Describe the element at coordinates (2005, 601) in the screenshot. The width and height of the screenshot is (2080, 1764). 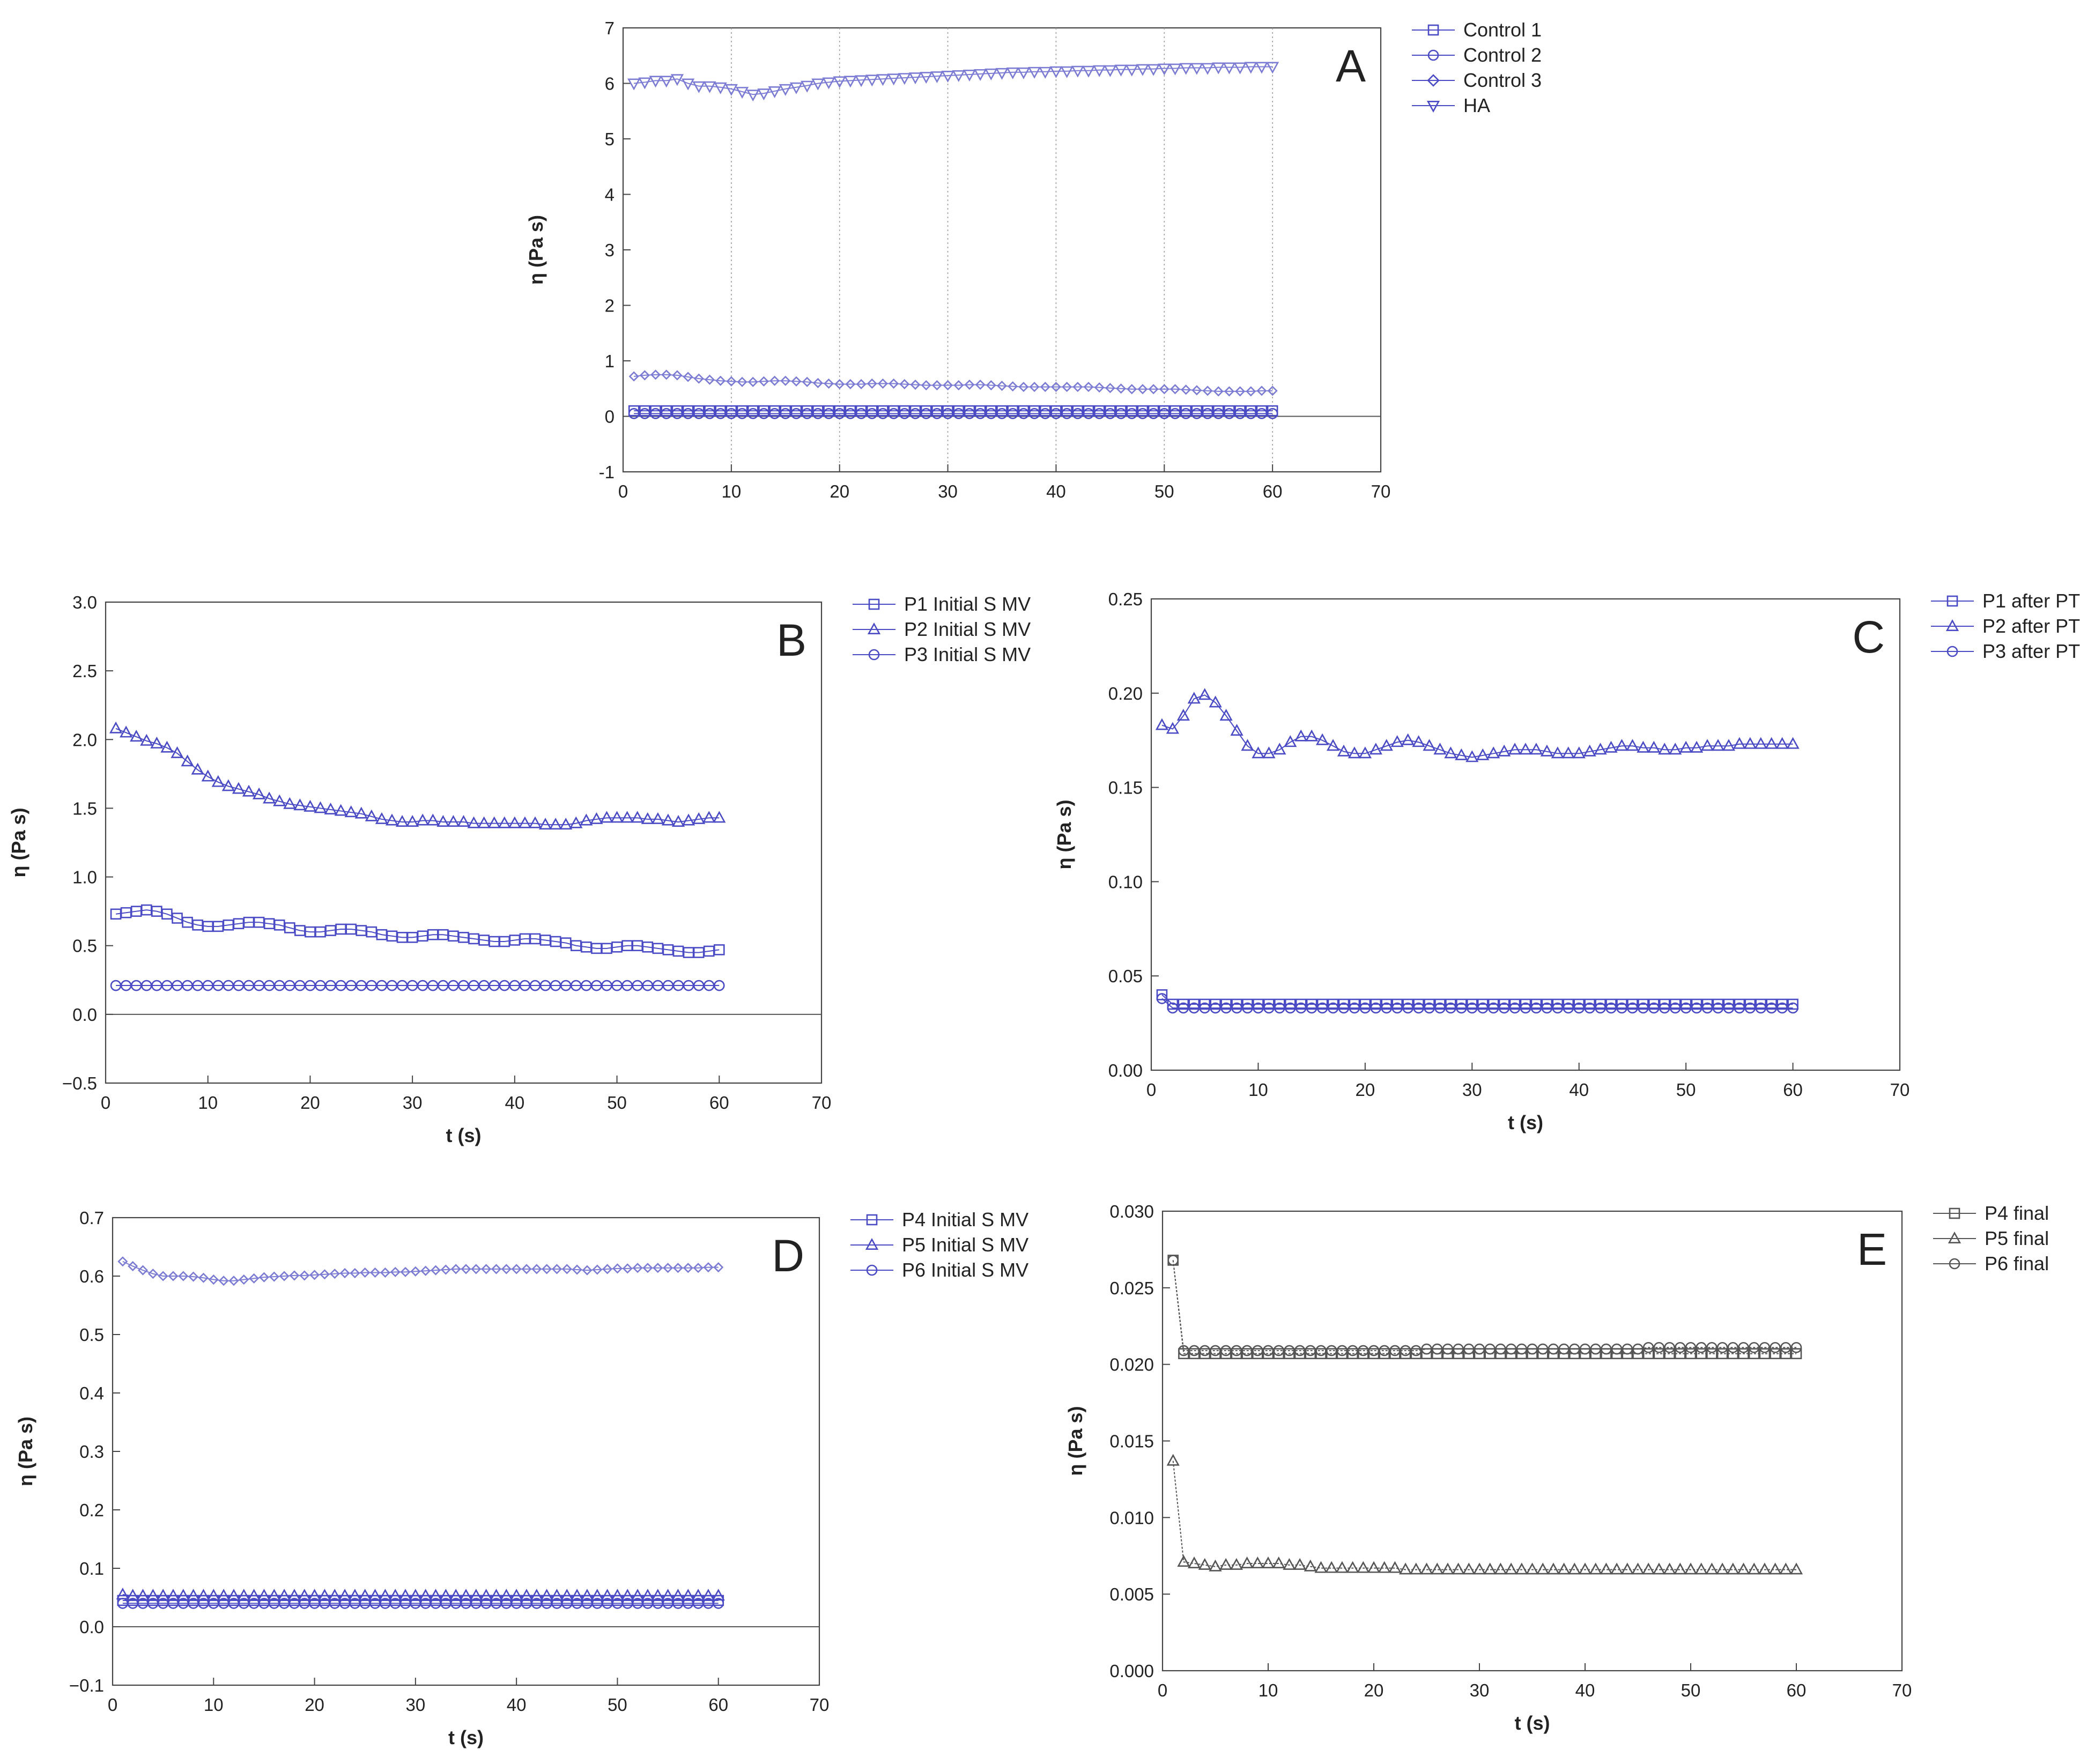
I see `legend-item: P1 after PT` at that location.